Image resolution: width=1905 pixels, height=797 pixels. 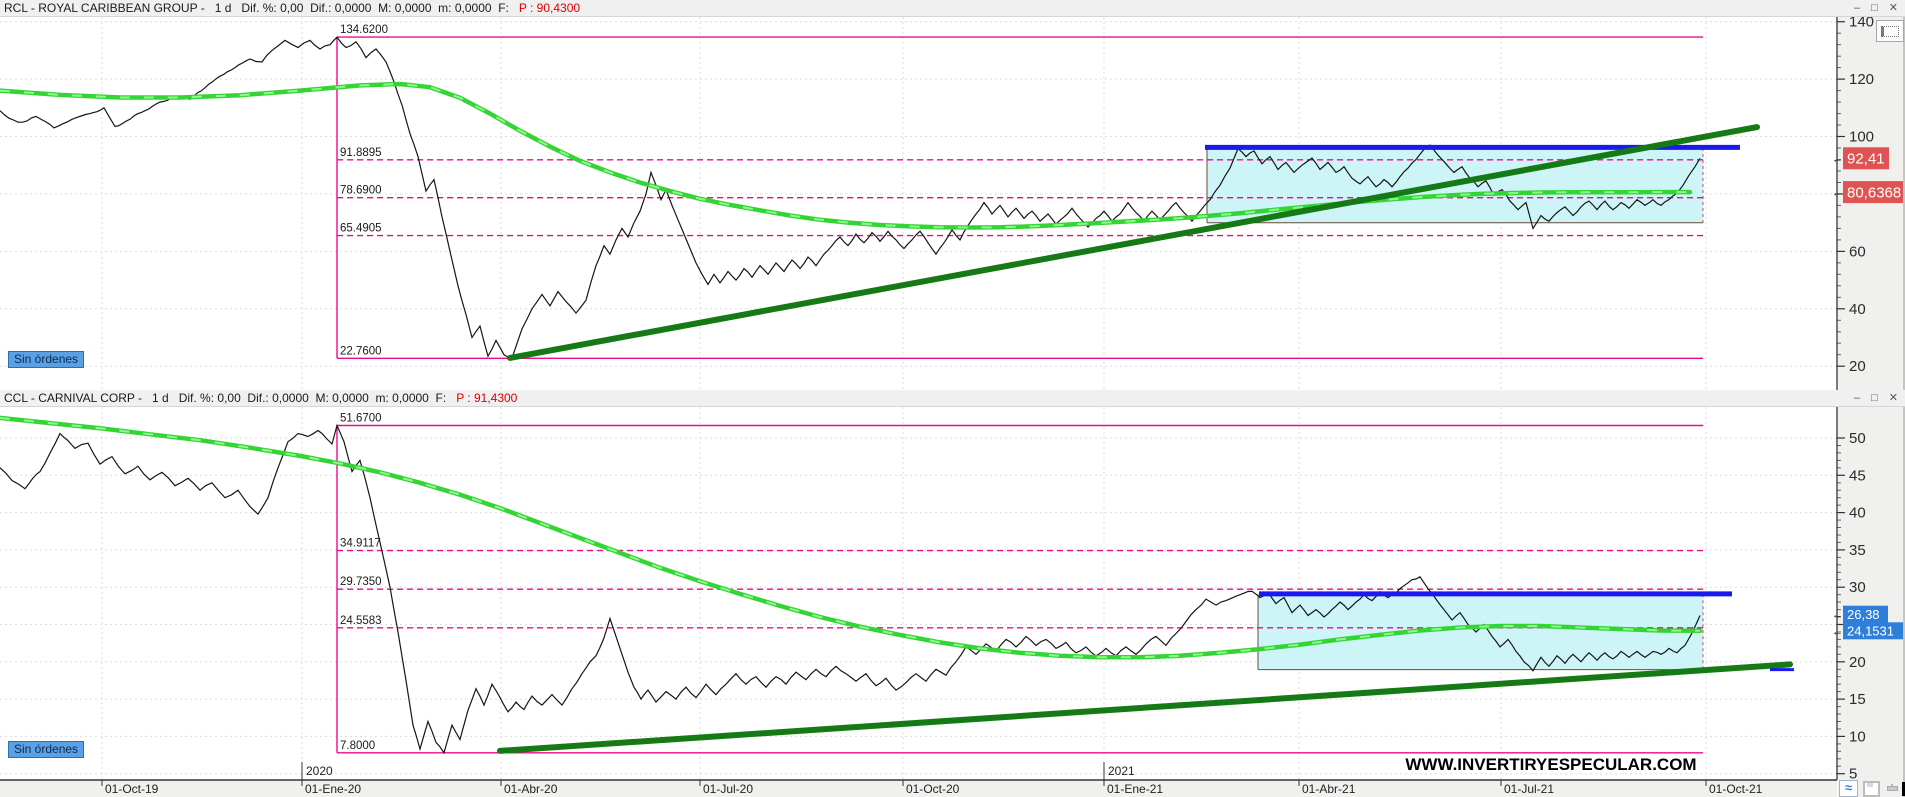 I want to click on date-label: 01-Abr-21, so click(x=1329, y=789).